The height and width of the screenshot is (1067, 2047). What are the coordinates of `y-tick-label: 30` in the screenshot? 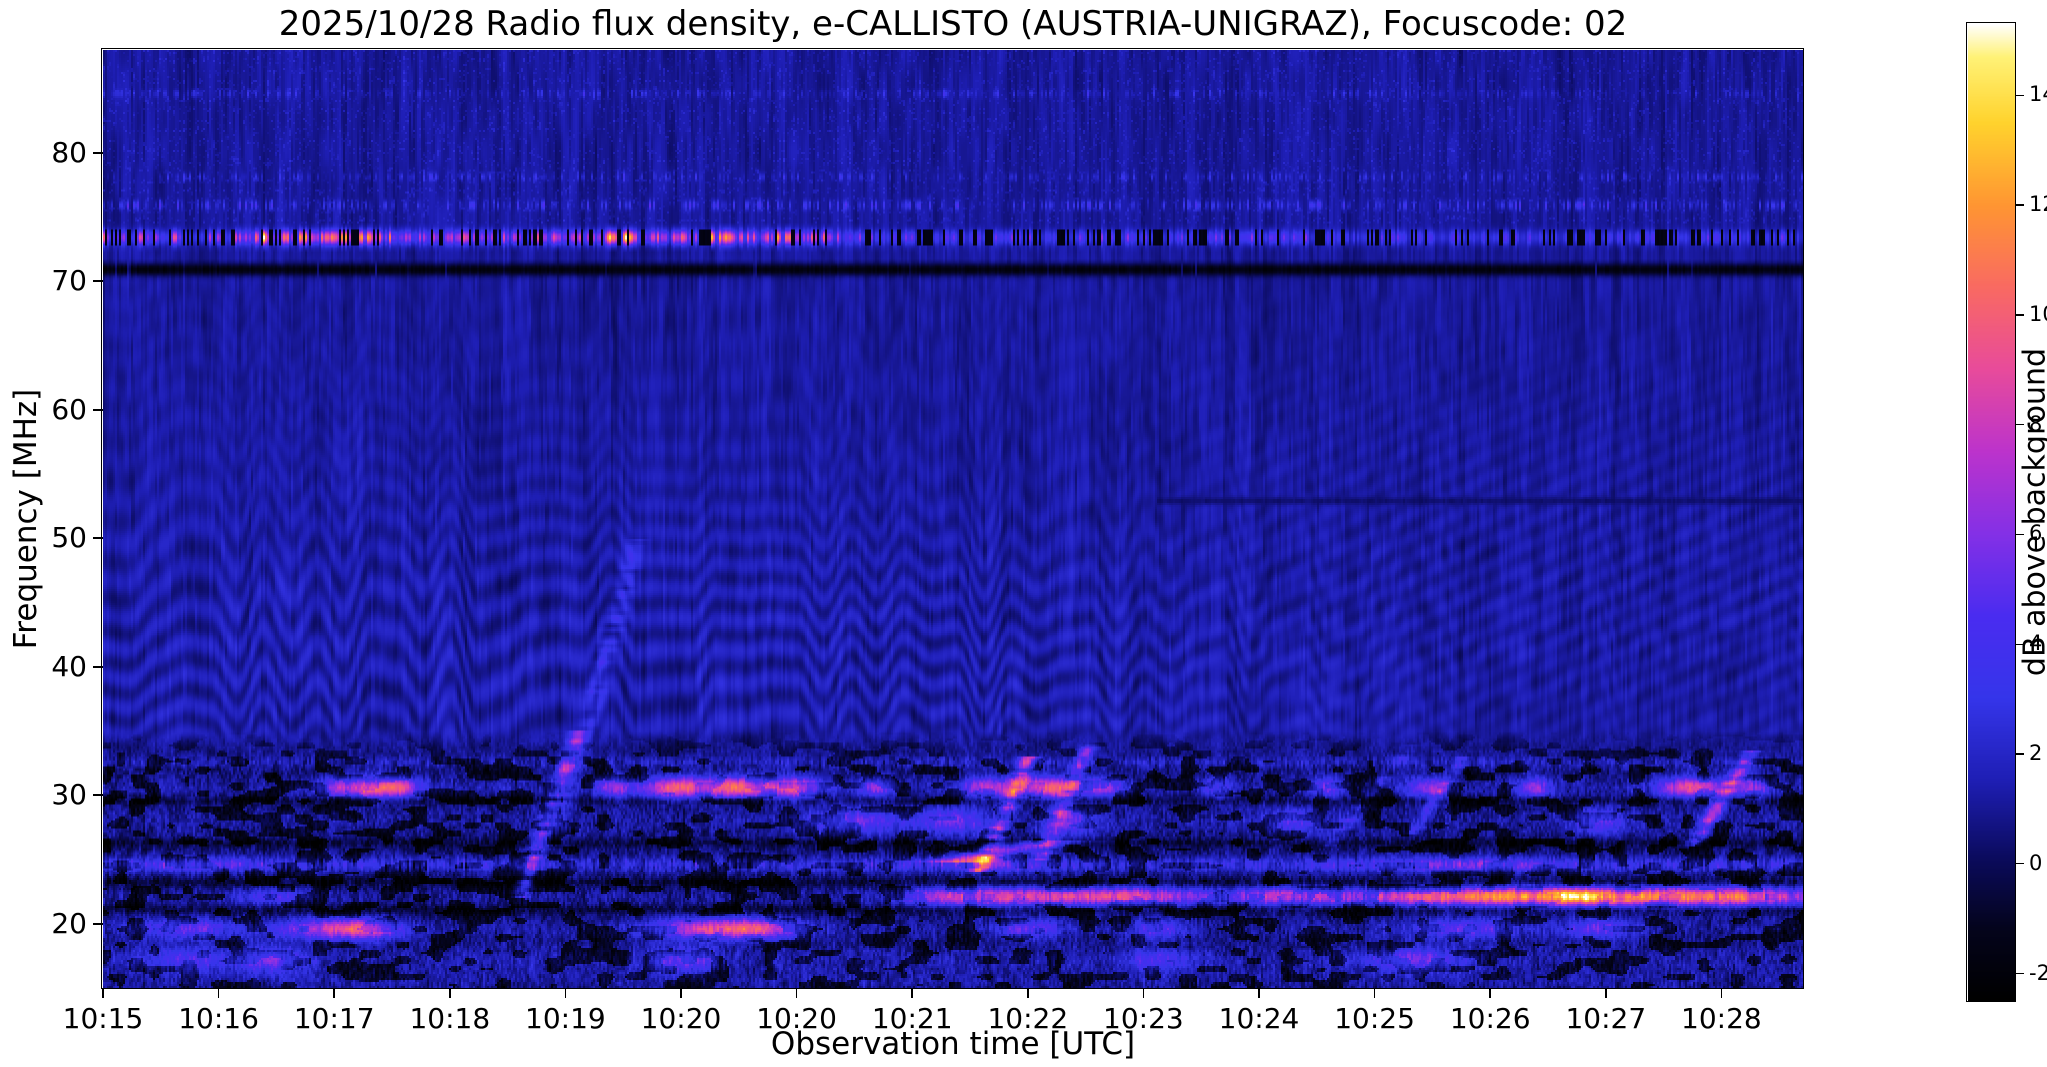 It's located at (69, 795).